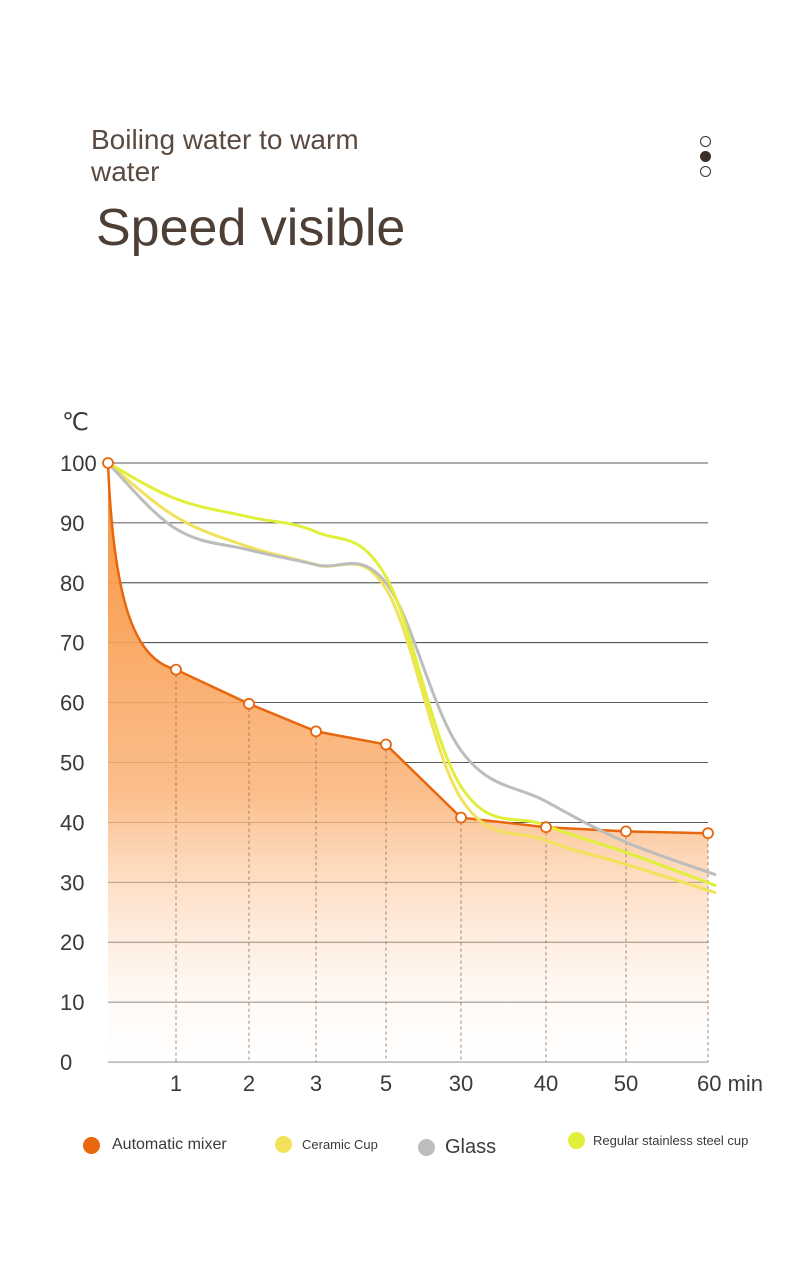  I want to click on y-tick-label: 40, so click(72, 822).